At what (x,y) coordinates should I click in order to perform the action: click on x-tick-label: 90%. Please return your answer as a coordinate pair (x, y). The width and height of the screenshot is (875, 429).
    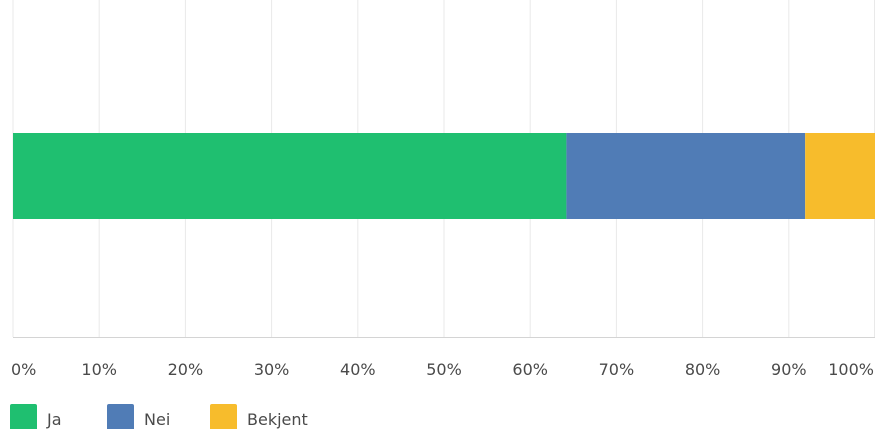
    Looking at the image, I should click on (789, 369).